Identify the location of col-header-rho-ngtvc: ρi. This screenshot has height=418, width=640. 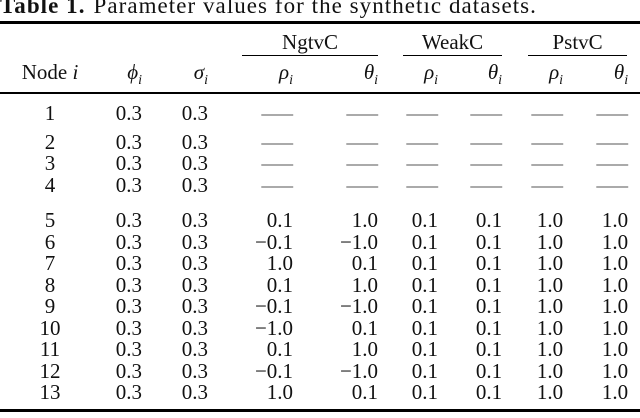
(256, 75).